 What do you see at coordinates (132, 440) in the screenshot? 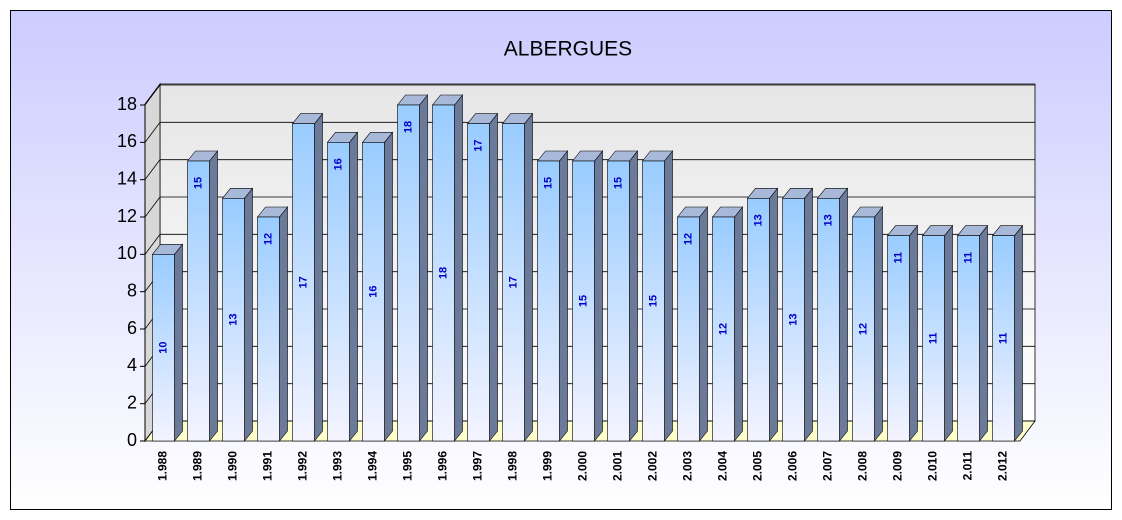
I see `y-tick-label: 0` at bounding box center [132, 440].